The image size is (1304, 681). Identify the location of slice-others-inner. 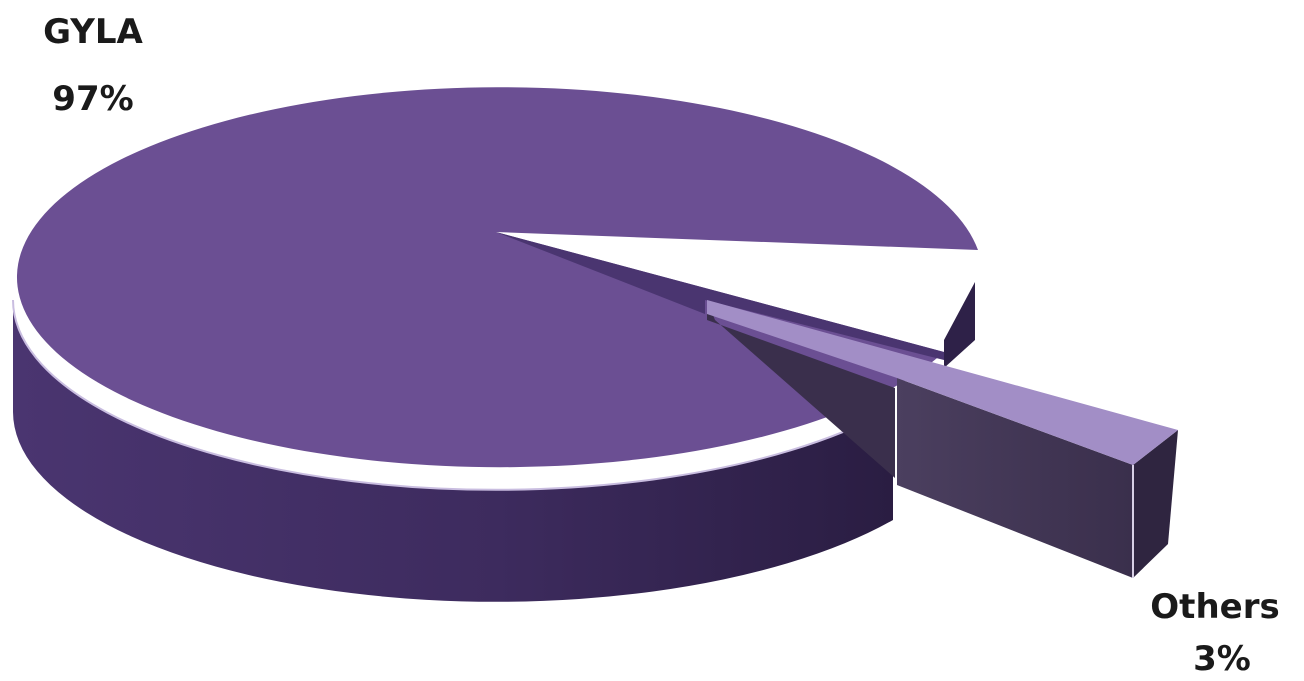
(801, 389).